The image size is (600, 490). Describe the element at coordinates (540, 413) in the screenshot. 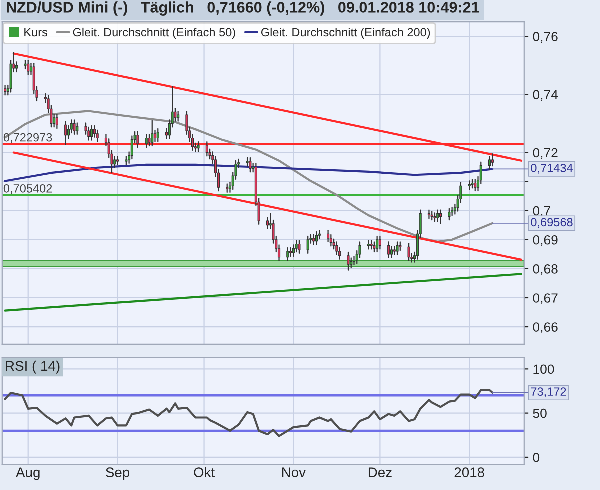

I see `y-tick-label: 50` at that location.